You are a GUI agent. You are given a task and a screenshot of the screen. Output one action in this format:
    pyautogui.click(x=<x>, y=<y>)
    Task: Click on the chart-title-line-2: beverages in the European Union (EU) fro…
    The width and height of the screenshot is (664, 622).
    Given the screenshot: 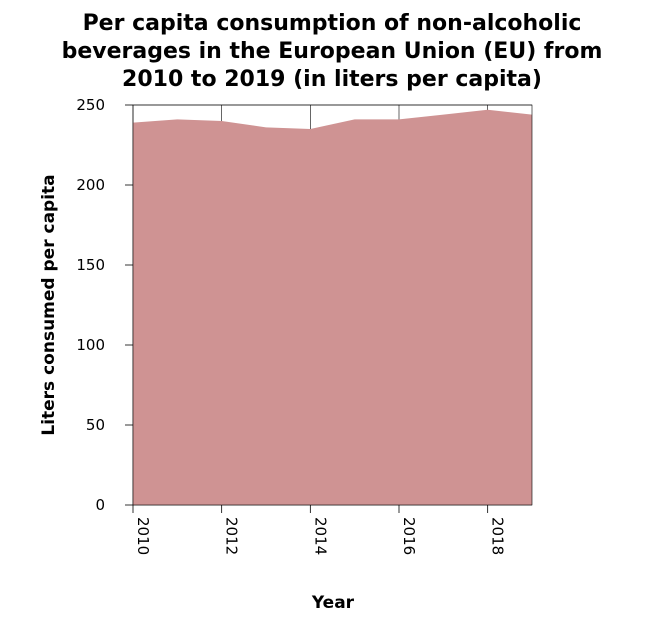 What is the action you would take?
    pyautogui.click(x=332, y=51)
    